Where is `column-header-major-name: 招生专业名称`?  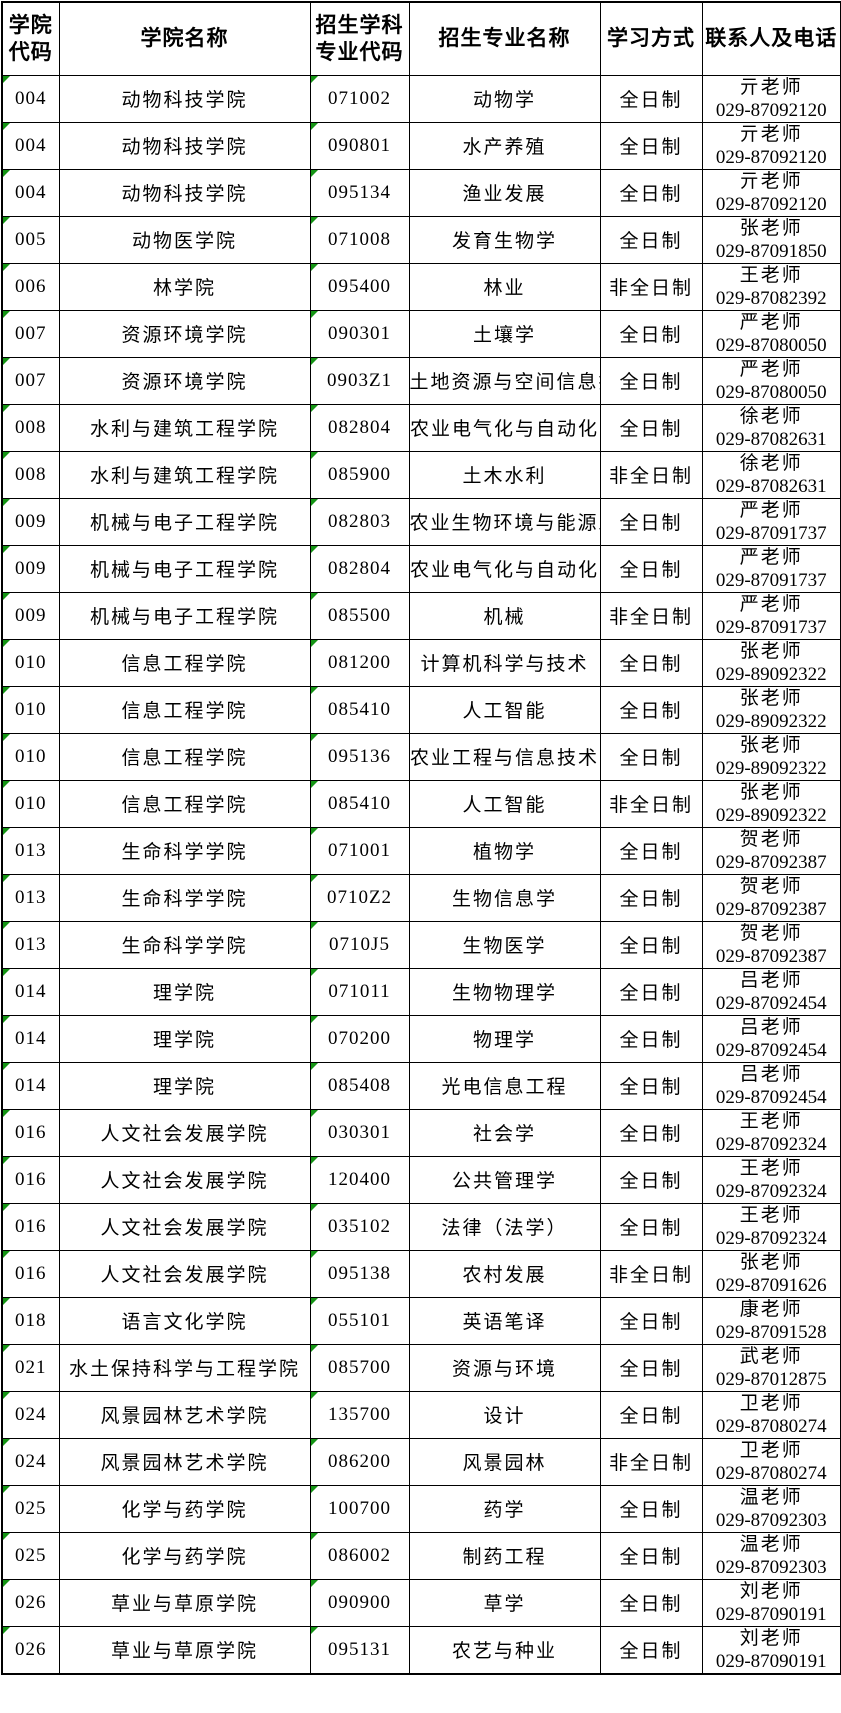 column-header-major-name: 招生专业名称 is located at coordinates (504, 38).